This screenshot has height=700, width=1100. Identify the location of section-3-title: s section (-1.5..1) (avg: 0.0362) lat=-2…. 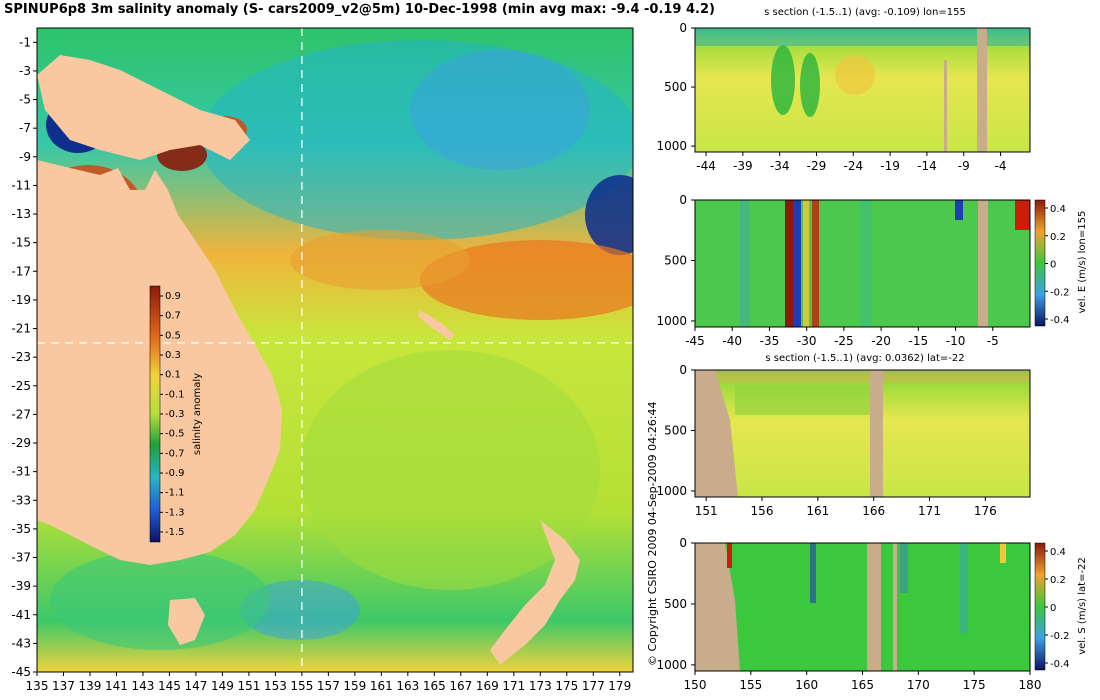
(864, 358).